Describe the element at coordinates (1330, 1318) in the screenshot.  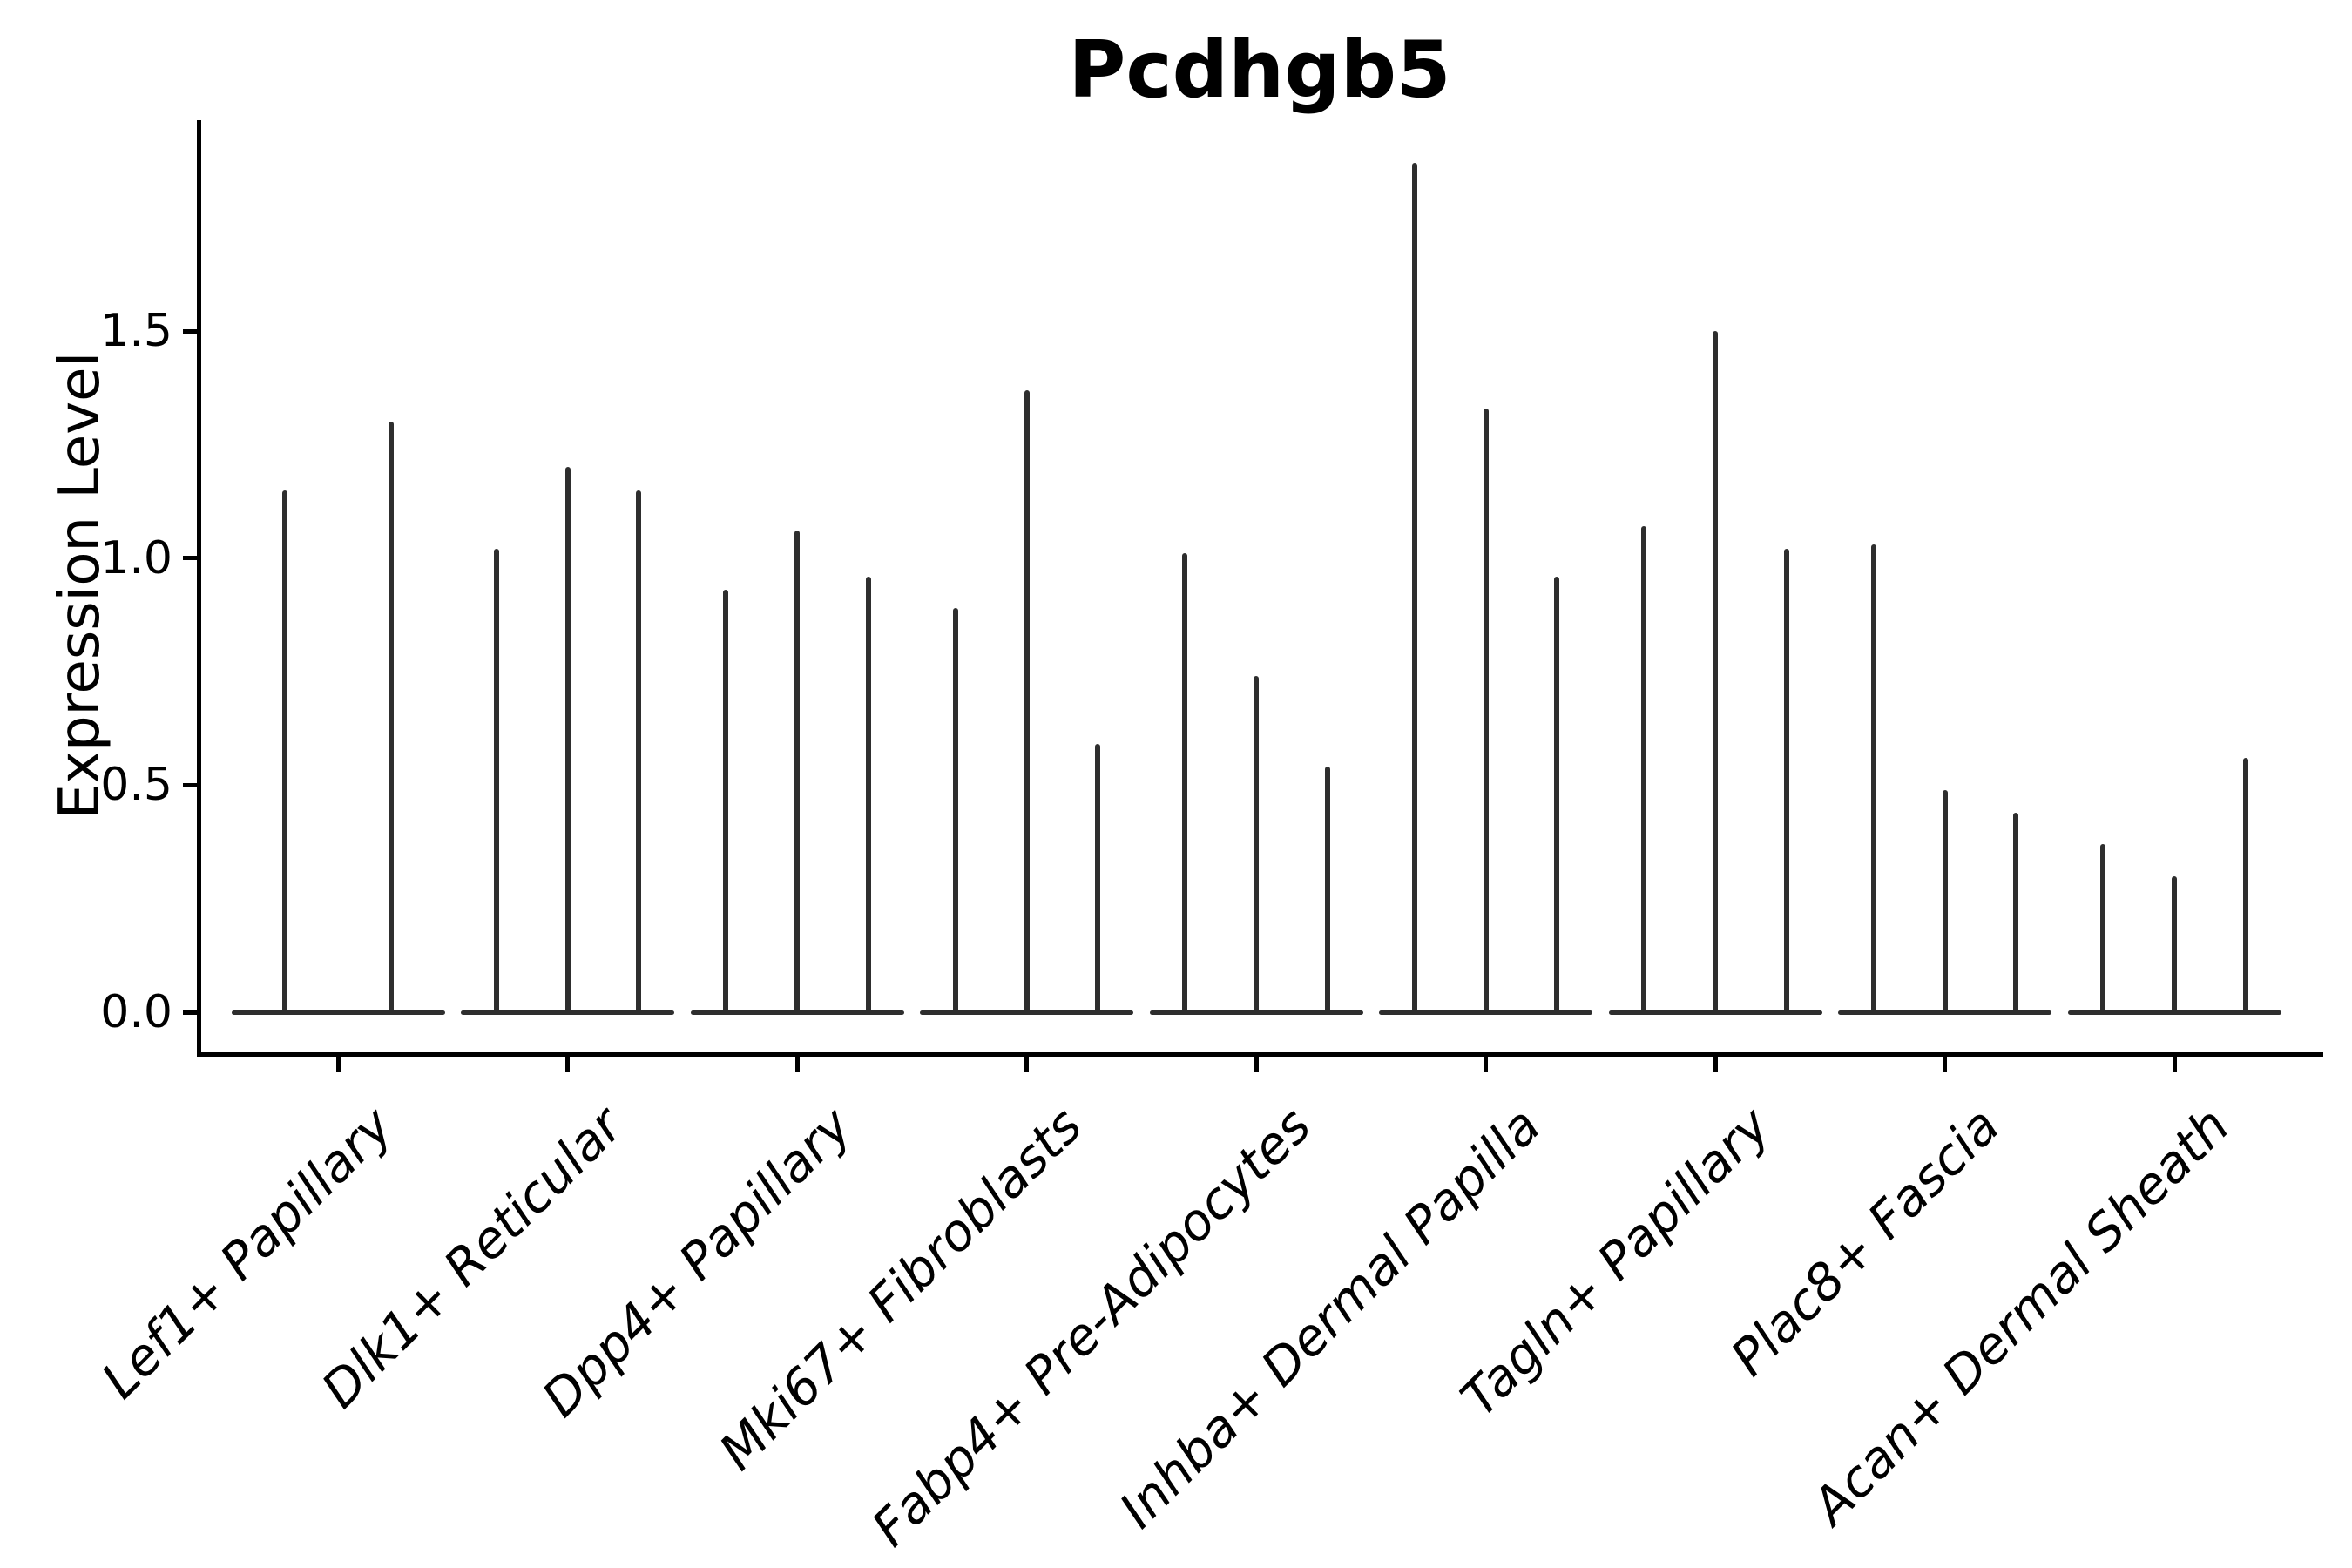
I see `x-tick-label: Inhba+ Dermal Papilla` at that location.